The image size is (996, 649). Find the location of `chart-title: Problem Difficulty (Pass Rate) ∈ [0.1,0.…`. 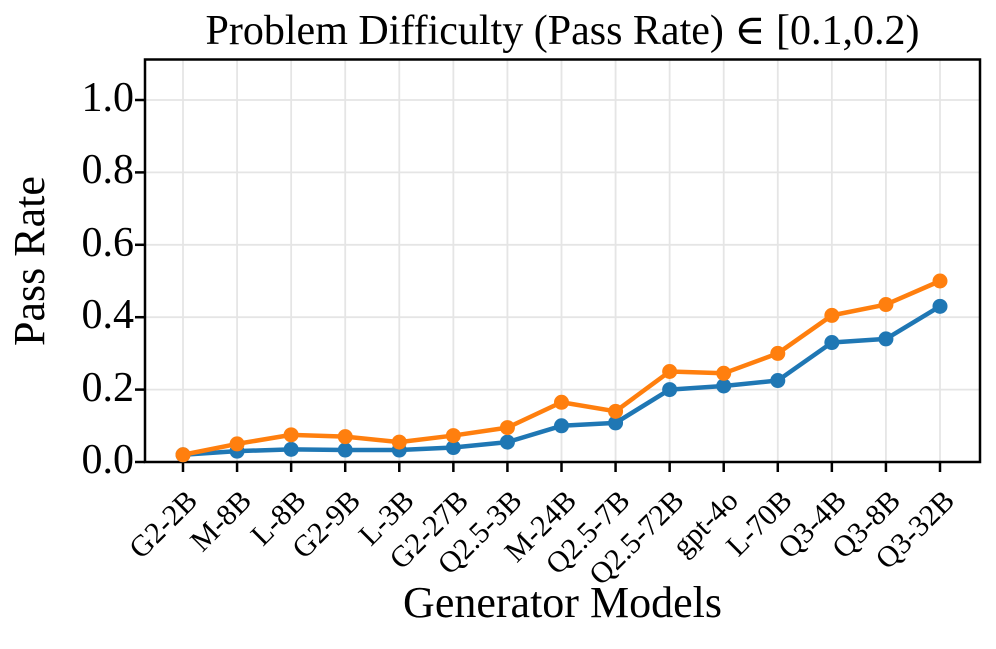

chart-title: Problem Difficulty (Pass Rate) ∈ [0.1,0.… is located at coordinates (562, 31).